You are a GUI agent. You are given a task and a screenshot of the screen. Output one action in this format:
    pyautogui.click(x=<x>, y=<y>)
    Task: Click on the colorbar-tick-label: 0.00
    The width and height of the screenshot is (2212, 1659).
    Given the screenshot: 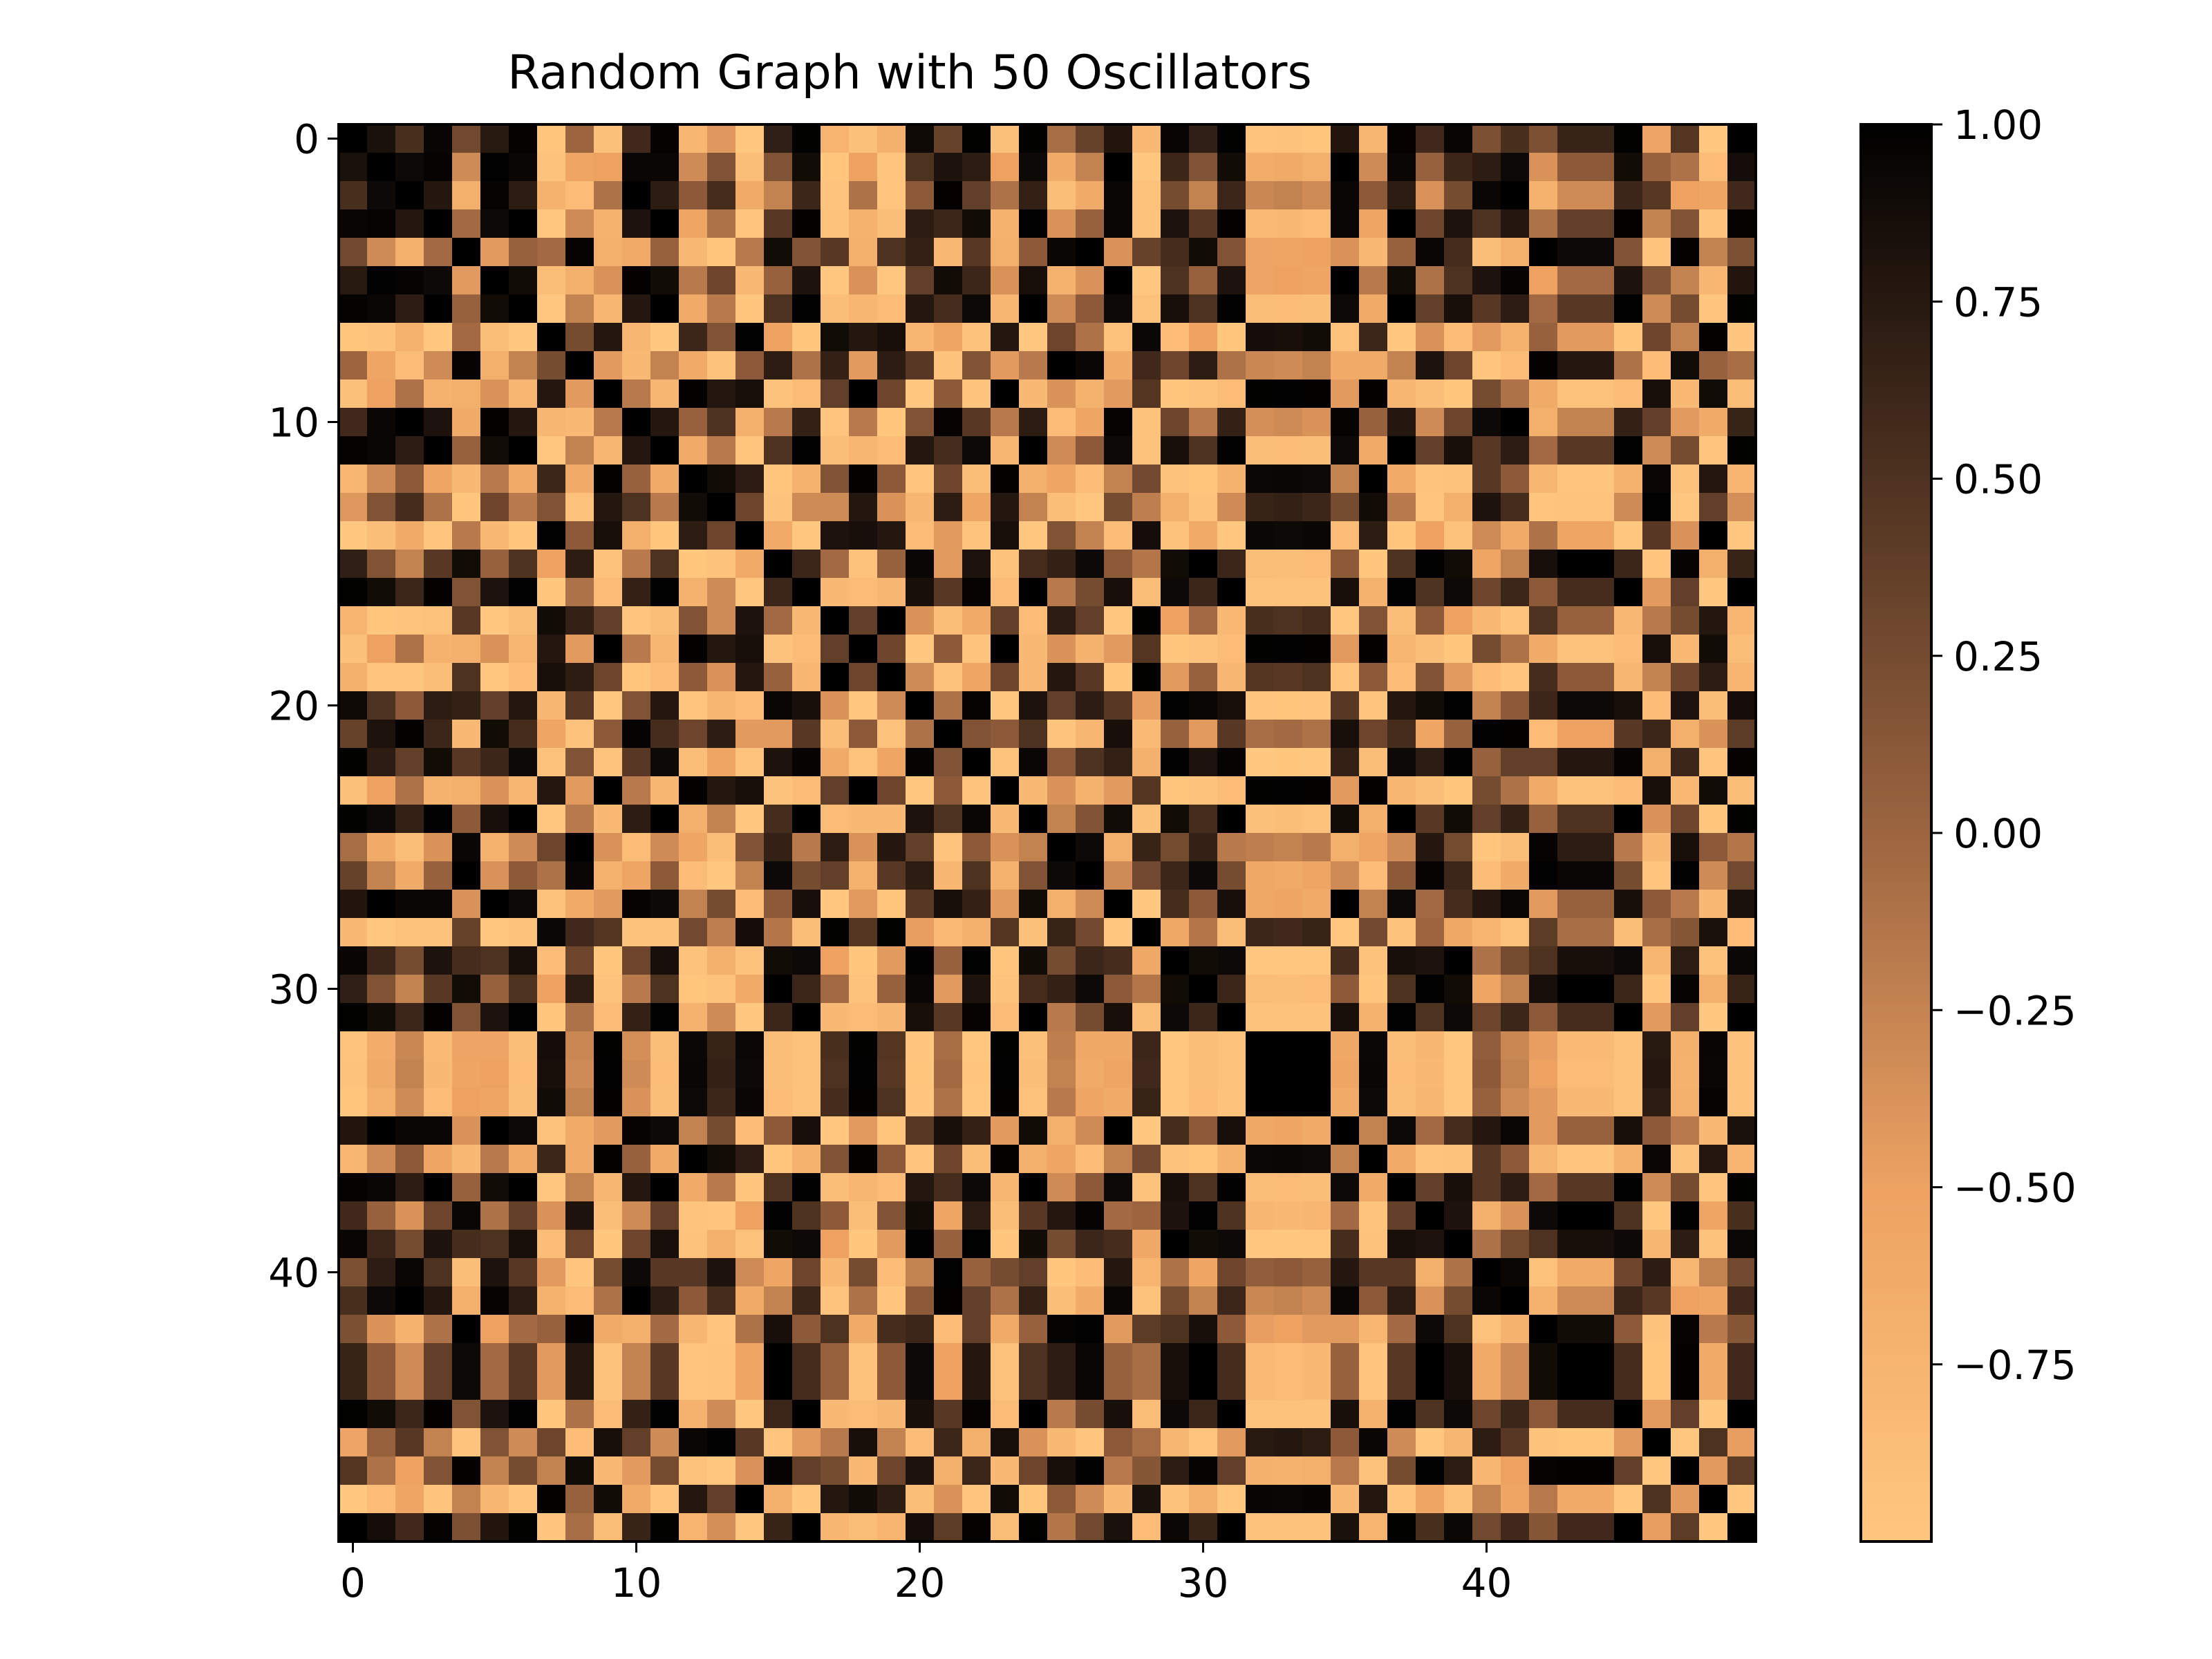 What is the action you would take?
    pyautogui.click(x=1998, y=833)
    